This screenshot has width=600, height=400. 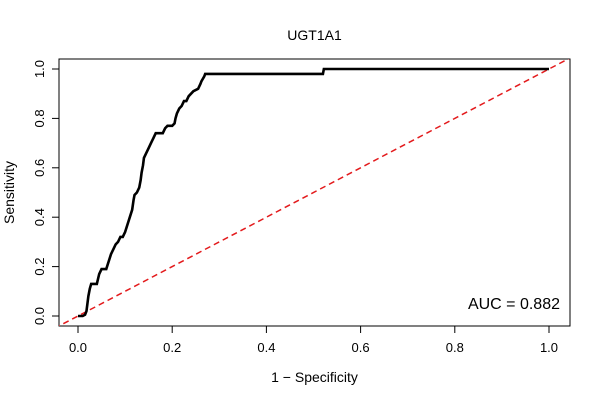 I want to click on x-tick-label: 1.0, so click(x=549, y=347).